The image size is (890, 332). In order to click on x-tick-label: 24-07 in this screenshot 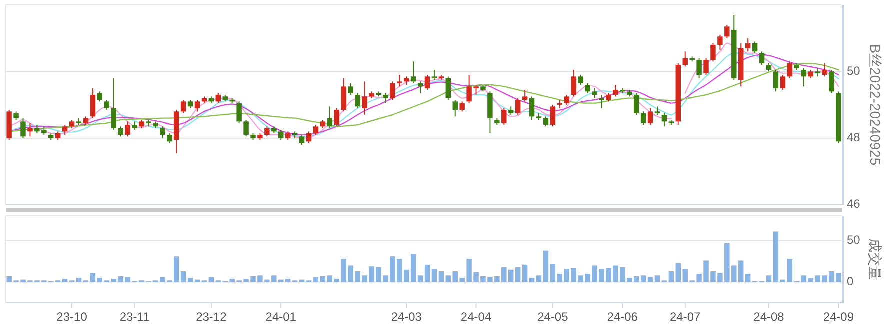, I will do `click(686, 317)`.